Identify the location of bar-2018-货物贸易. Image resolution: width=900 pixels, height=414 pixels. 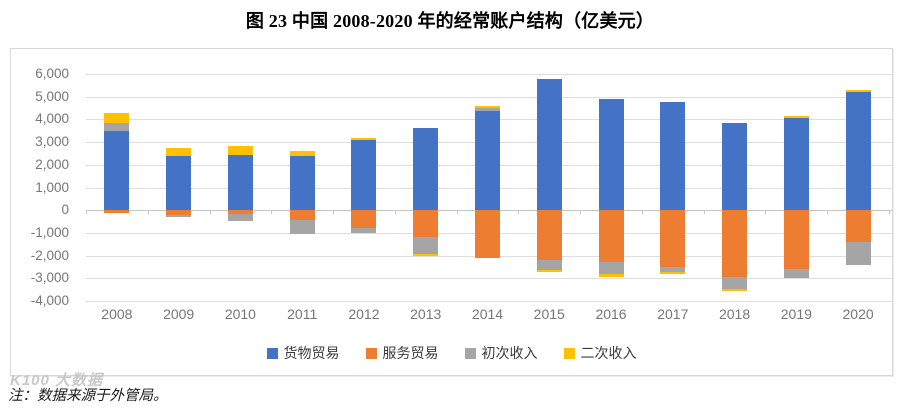
(735, 167).